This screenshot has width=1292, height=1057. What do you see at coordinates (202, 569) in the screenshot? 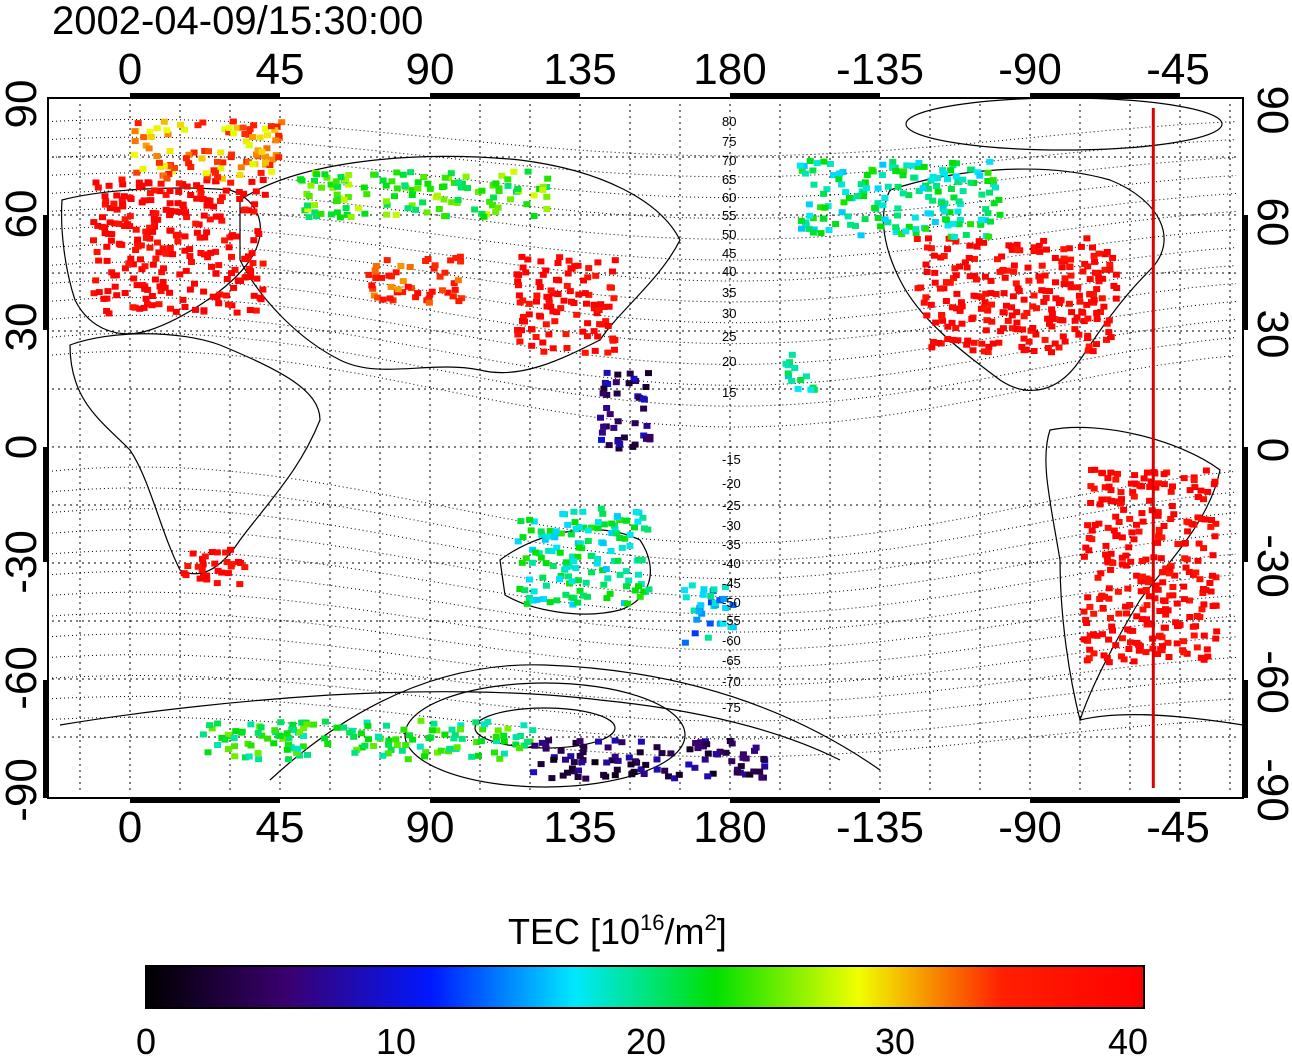
I see `tec-cell-africa-south` at bounding box center [202, 569].